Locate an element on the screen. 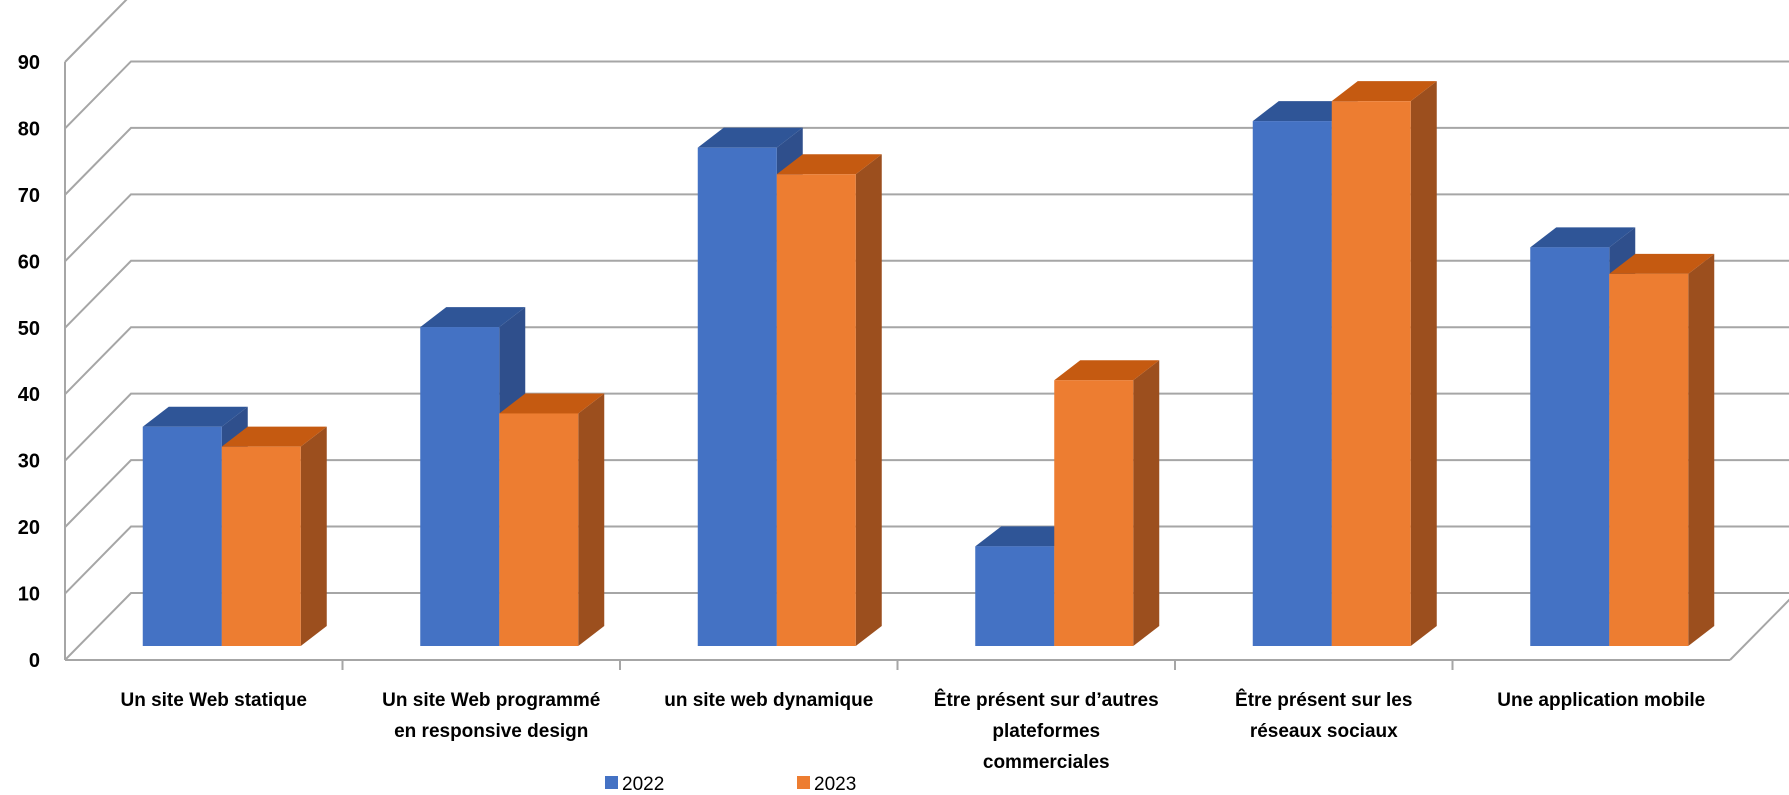  y-tick-label: 30 is located at coordinates (29, 462).